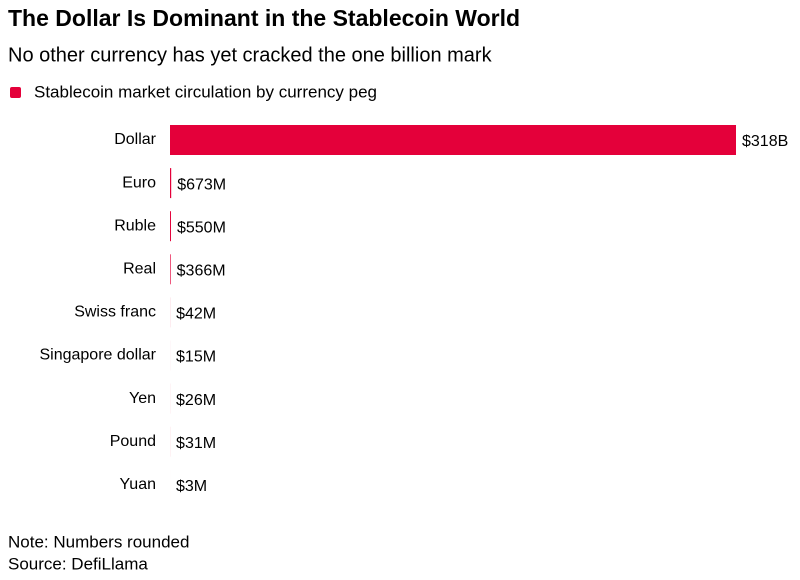 Image resolution: width=800 pixels, height=580 pixels. Describe the element at coordinates (196, 357) in the screenshot. I see `value-label: $15M` at that location.